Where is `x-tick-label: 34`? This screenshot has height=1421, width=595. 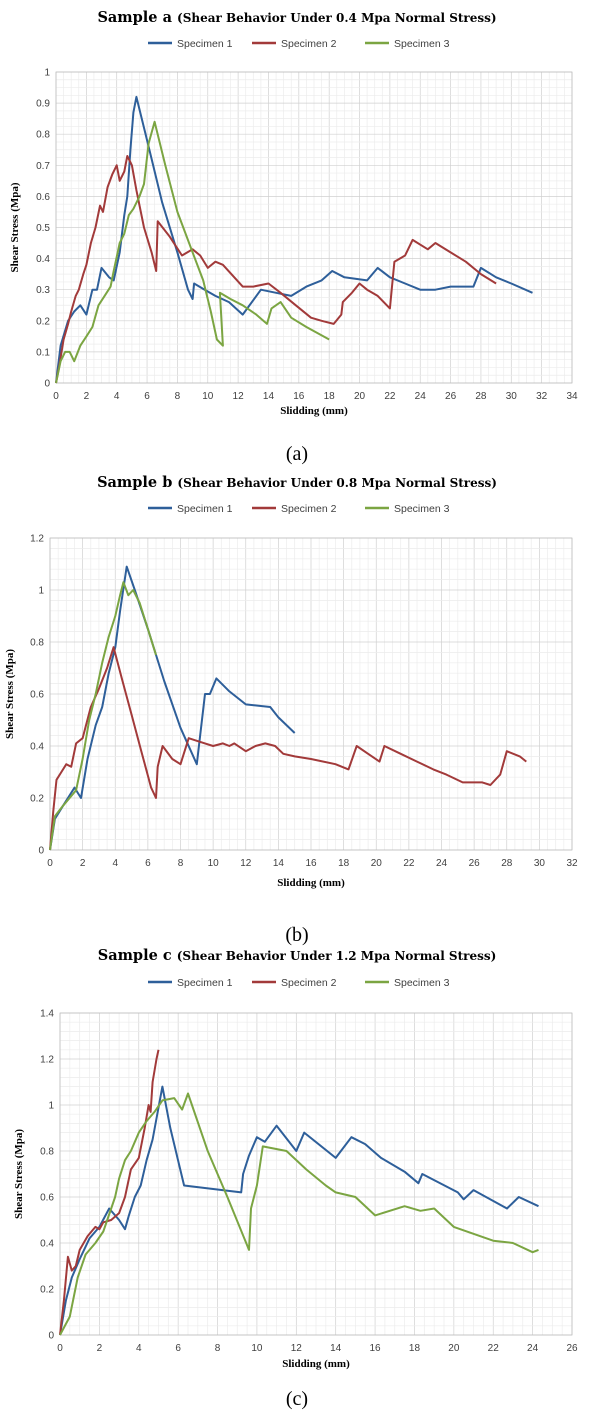
x-tick-label: 34 is located at coordinates (572, 396).